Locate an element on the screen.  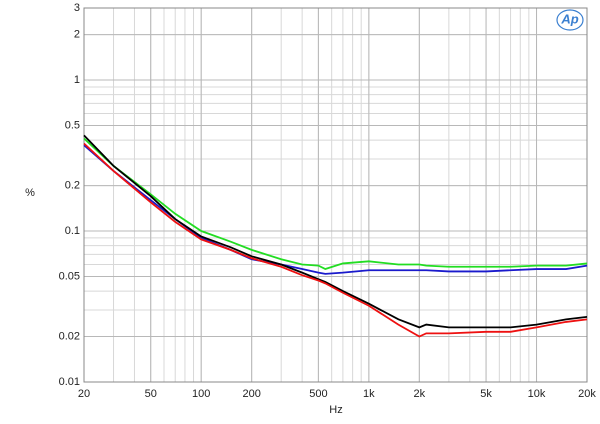
x-tick-label: 20 is located at coordinates (84, 394).